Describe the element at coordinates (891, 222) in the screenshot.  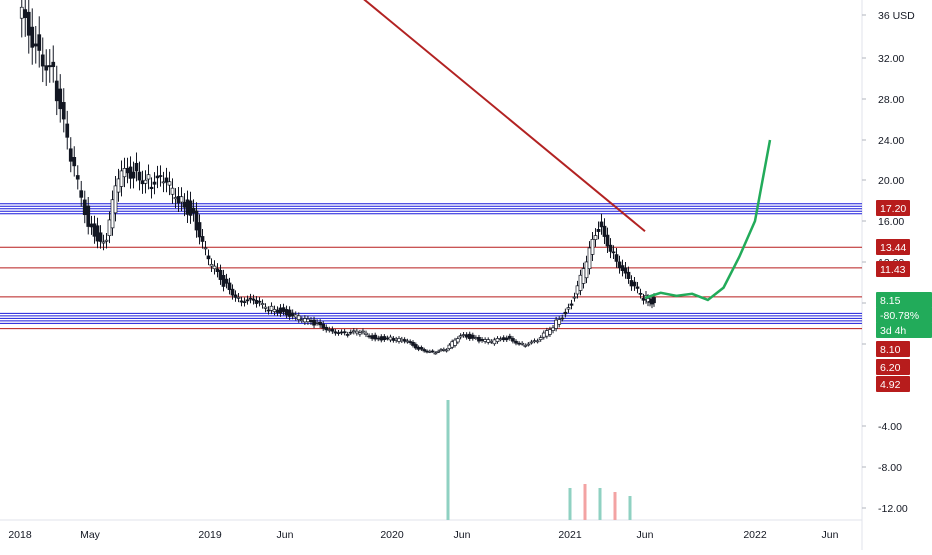
I see `price-tick-label: 16.00` at that location.